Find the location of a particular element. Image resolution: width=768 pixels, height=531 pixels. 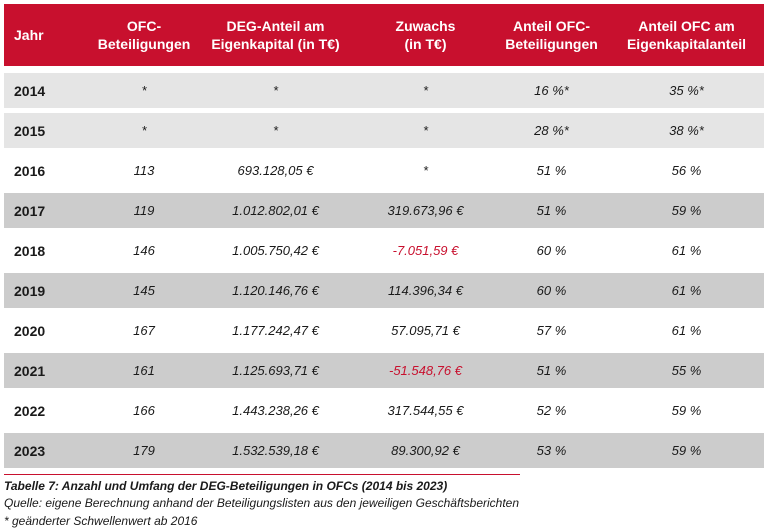

header-beteiligungen: OFC- Beteiligungen is located at coordinates (144, 35).